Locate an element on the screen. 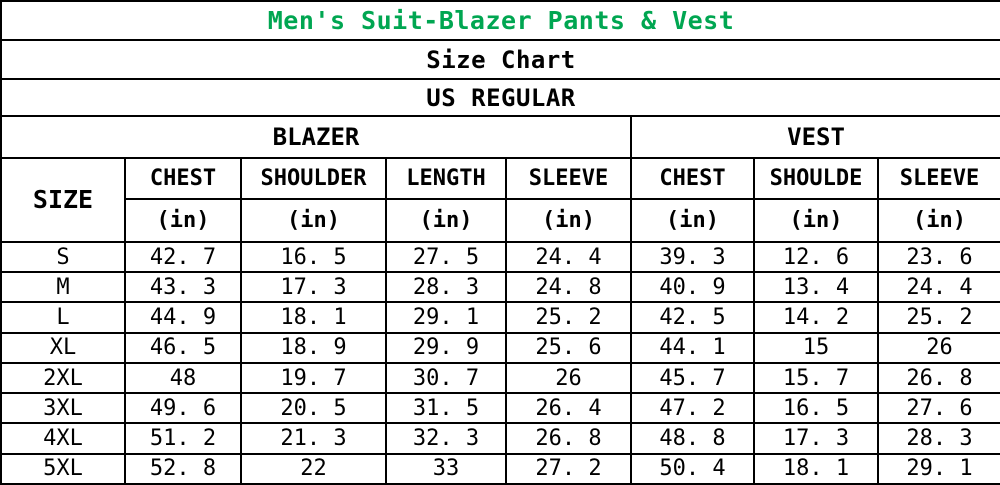 This screenshot has height=485, width=1000. group-header-vest: VEST is located at coordinates (814, 137).